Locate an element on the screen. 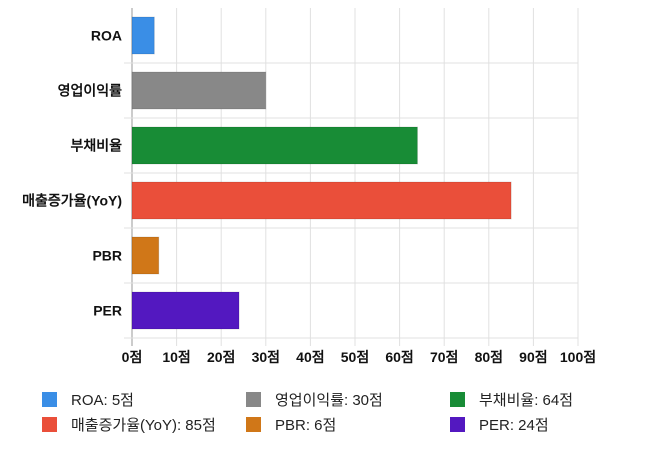  legend-item: ROA: 5점 is located at coordinates (144, 400).